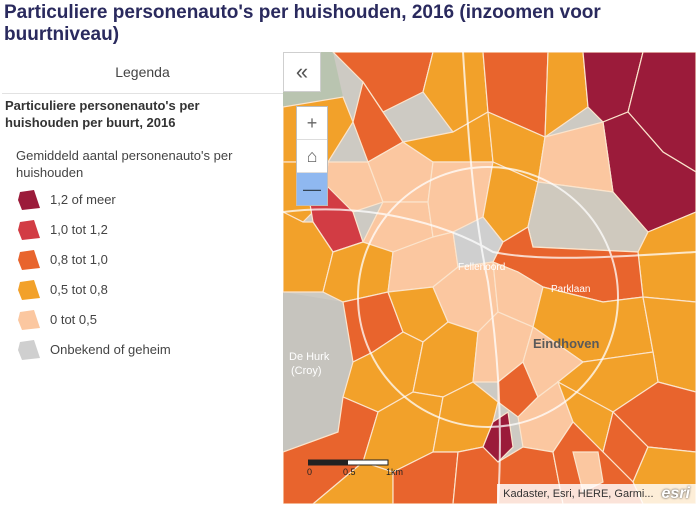 Image resolution: width=699 pixels, height=507 pixels. I want to click on minus-icon: —, so click(312, 188).